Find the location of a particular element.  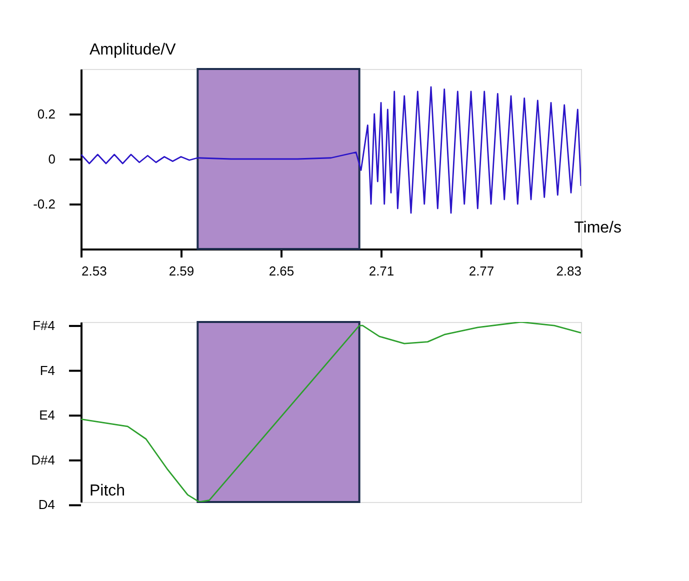

x-axis-title: Time/s is located at coordinates (598, 228).